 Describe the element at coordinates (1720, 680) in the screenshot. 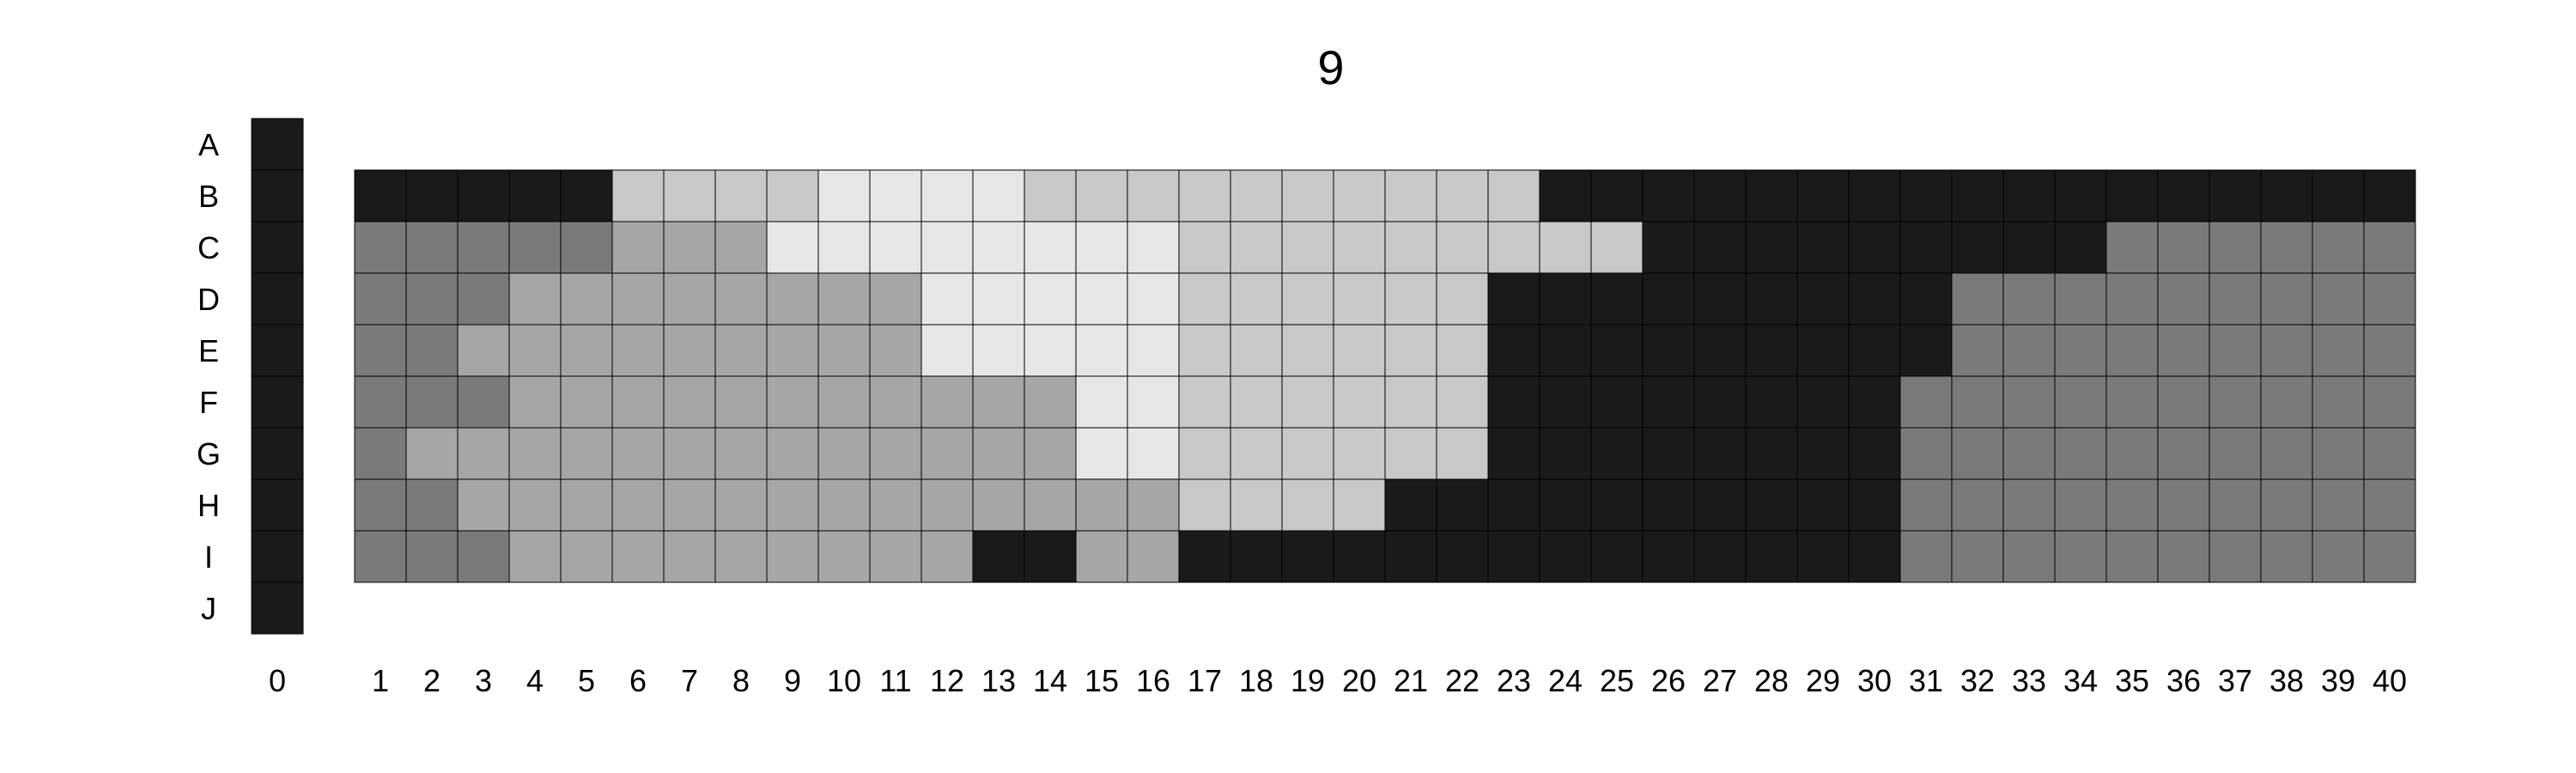

I see `column-label-27: 27` at that location.